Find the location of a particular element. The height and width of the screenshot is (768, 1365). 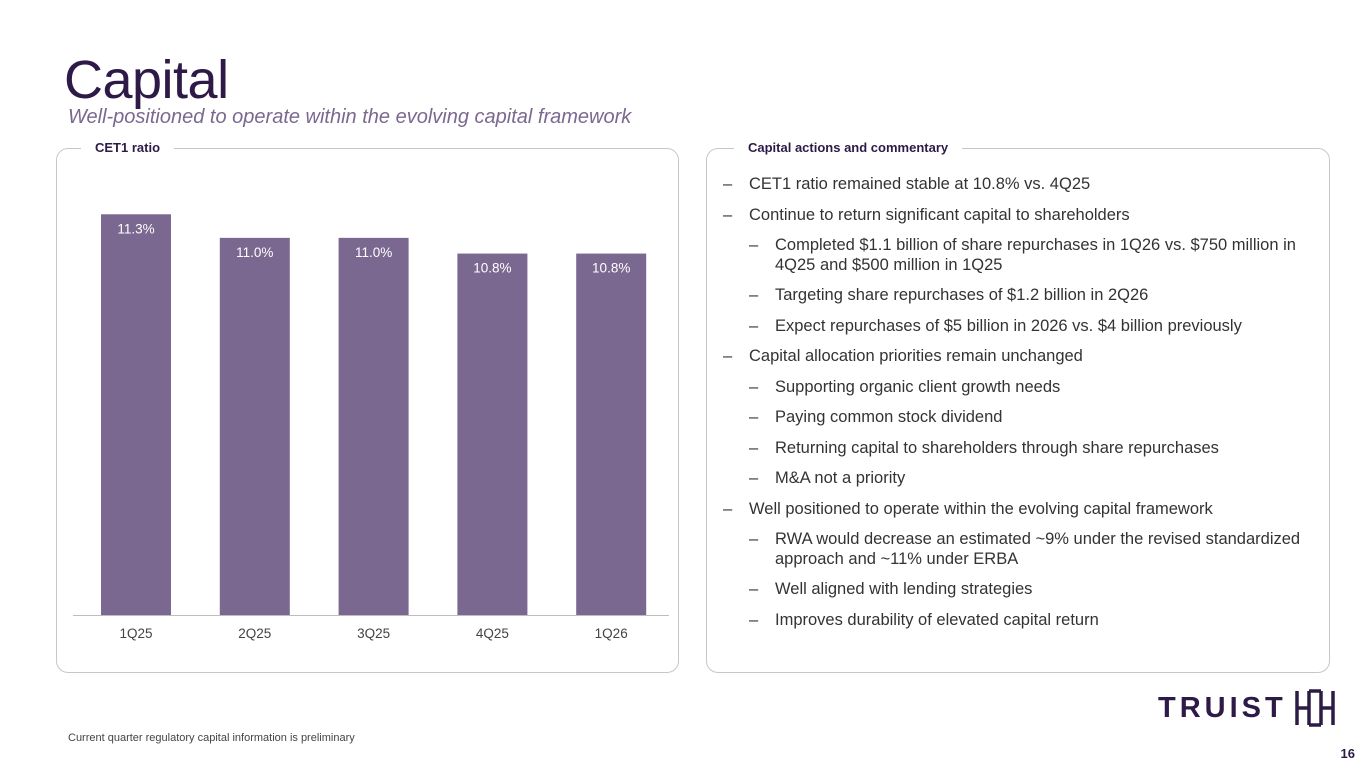

data-label-3Q25: 11.0% is located at coordinates (373, 252).